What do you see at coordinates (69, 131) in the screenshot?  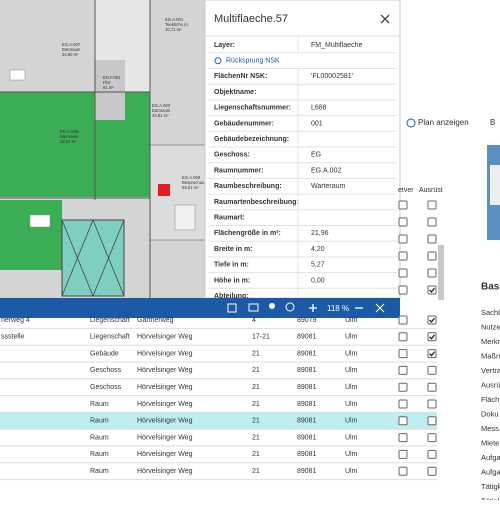 I see `room-label: EG.A.008` at bounding box center [69, 131].